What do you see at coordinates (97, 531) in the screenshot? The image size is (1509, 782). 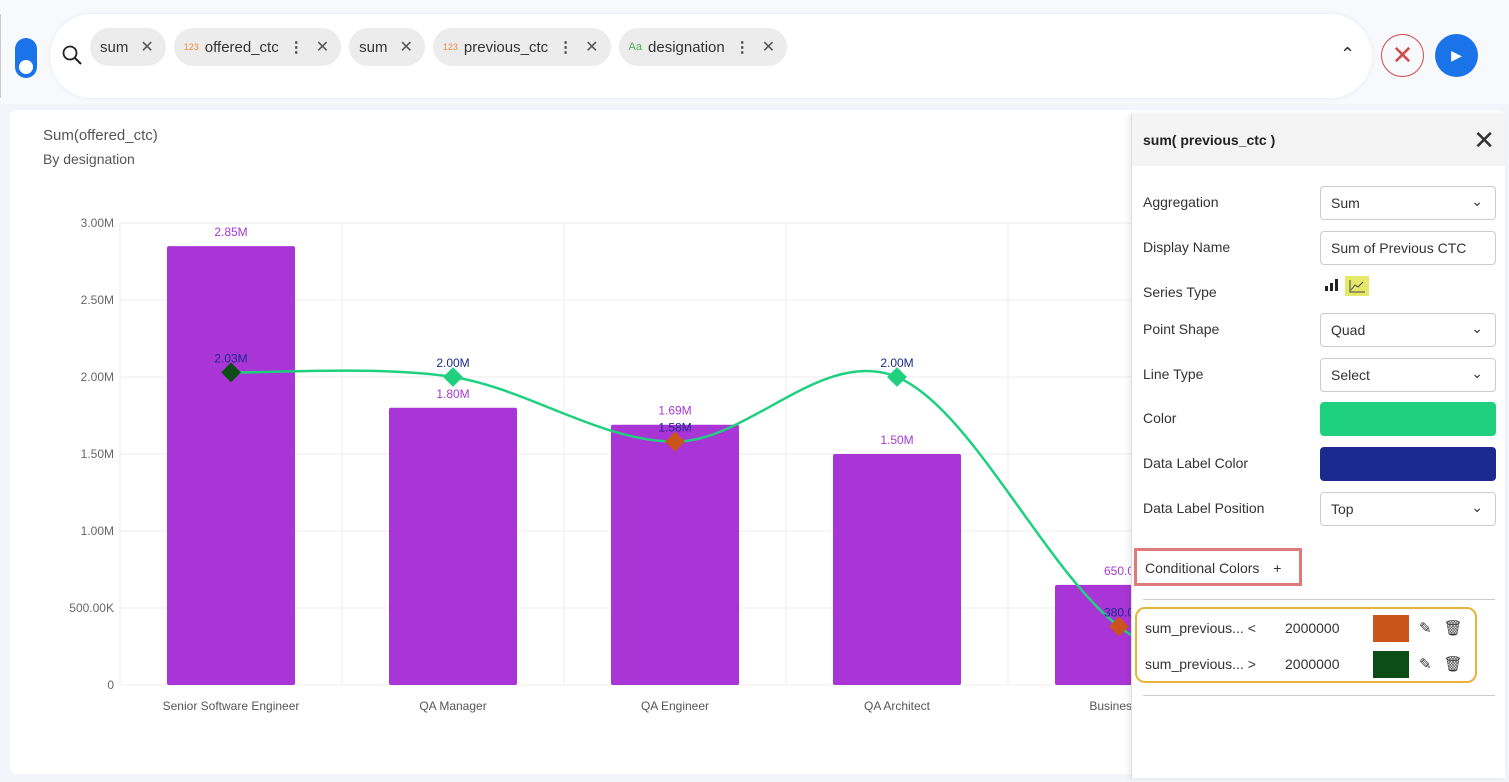 I see `y-tick-label: 1.00M` at bounding box center [97, 531].